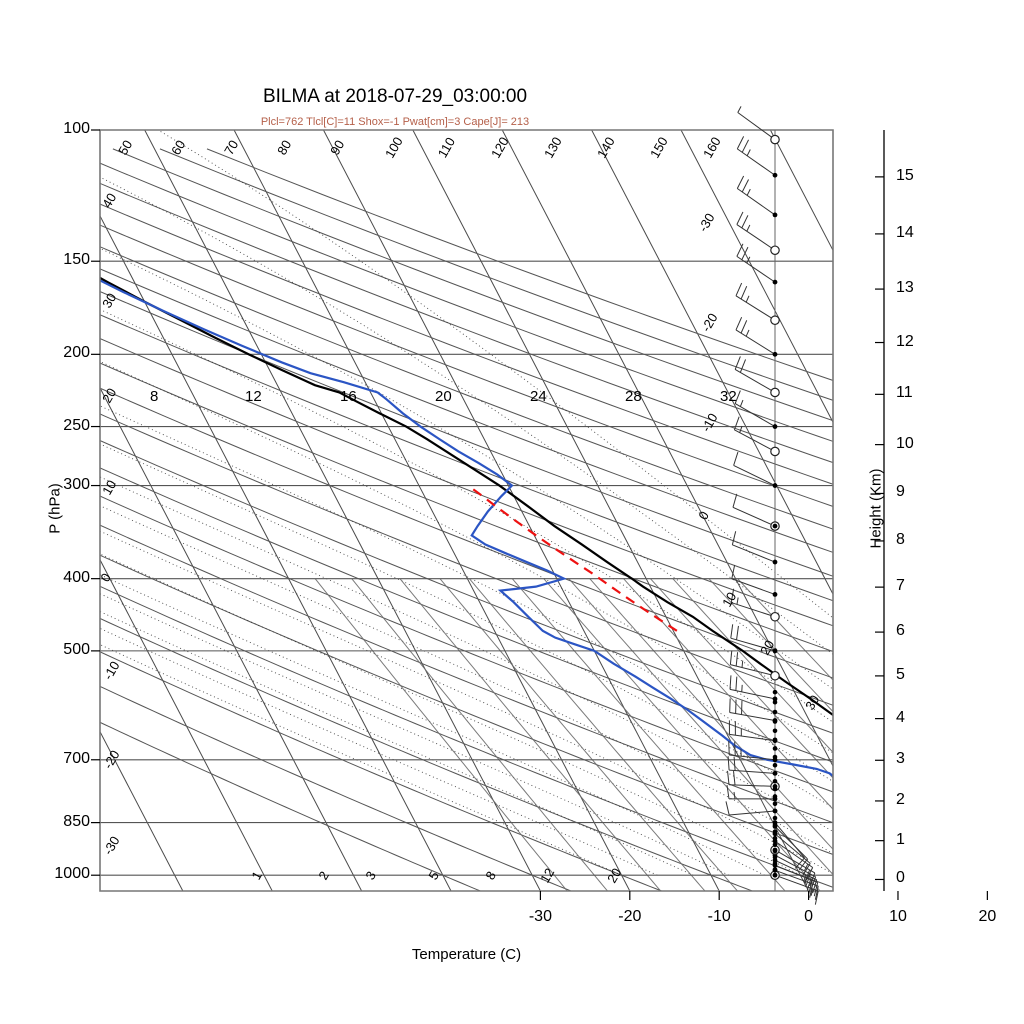  Describe the element at coordinates (395, 96) in the screenshot. I see `page-title: BILMA at 2018-07-29_03:00:00` at that location.